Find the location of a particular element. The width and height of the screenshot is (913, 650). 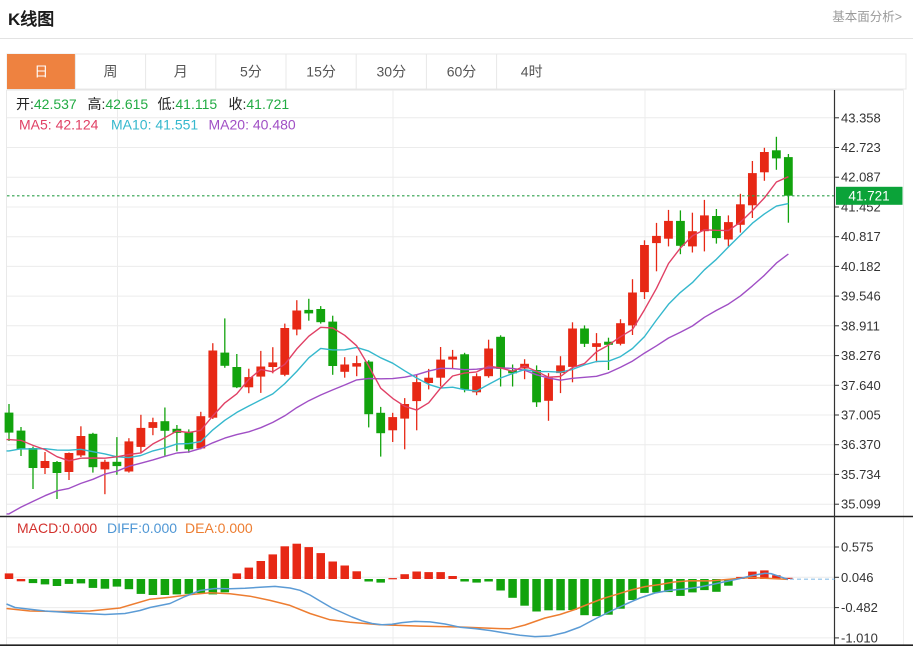

svg-text: 基本面分析> is located at coordinates (867, 17).